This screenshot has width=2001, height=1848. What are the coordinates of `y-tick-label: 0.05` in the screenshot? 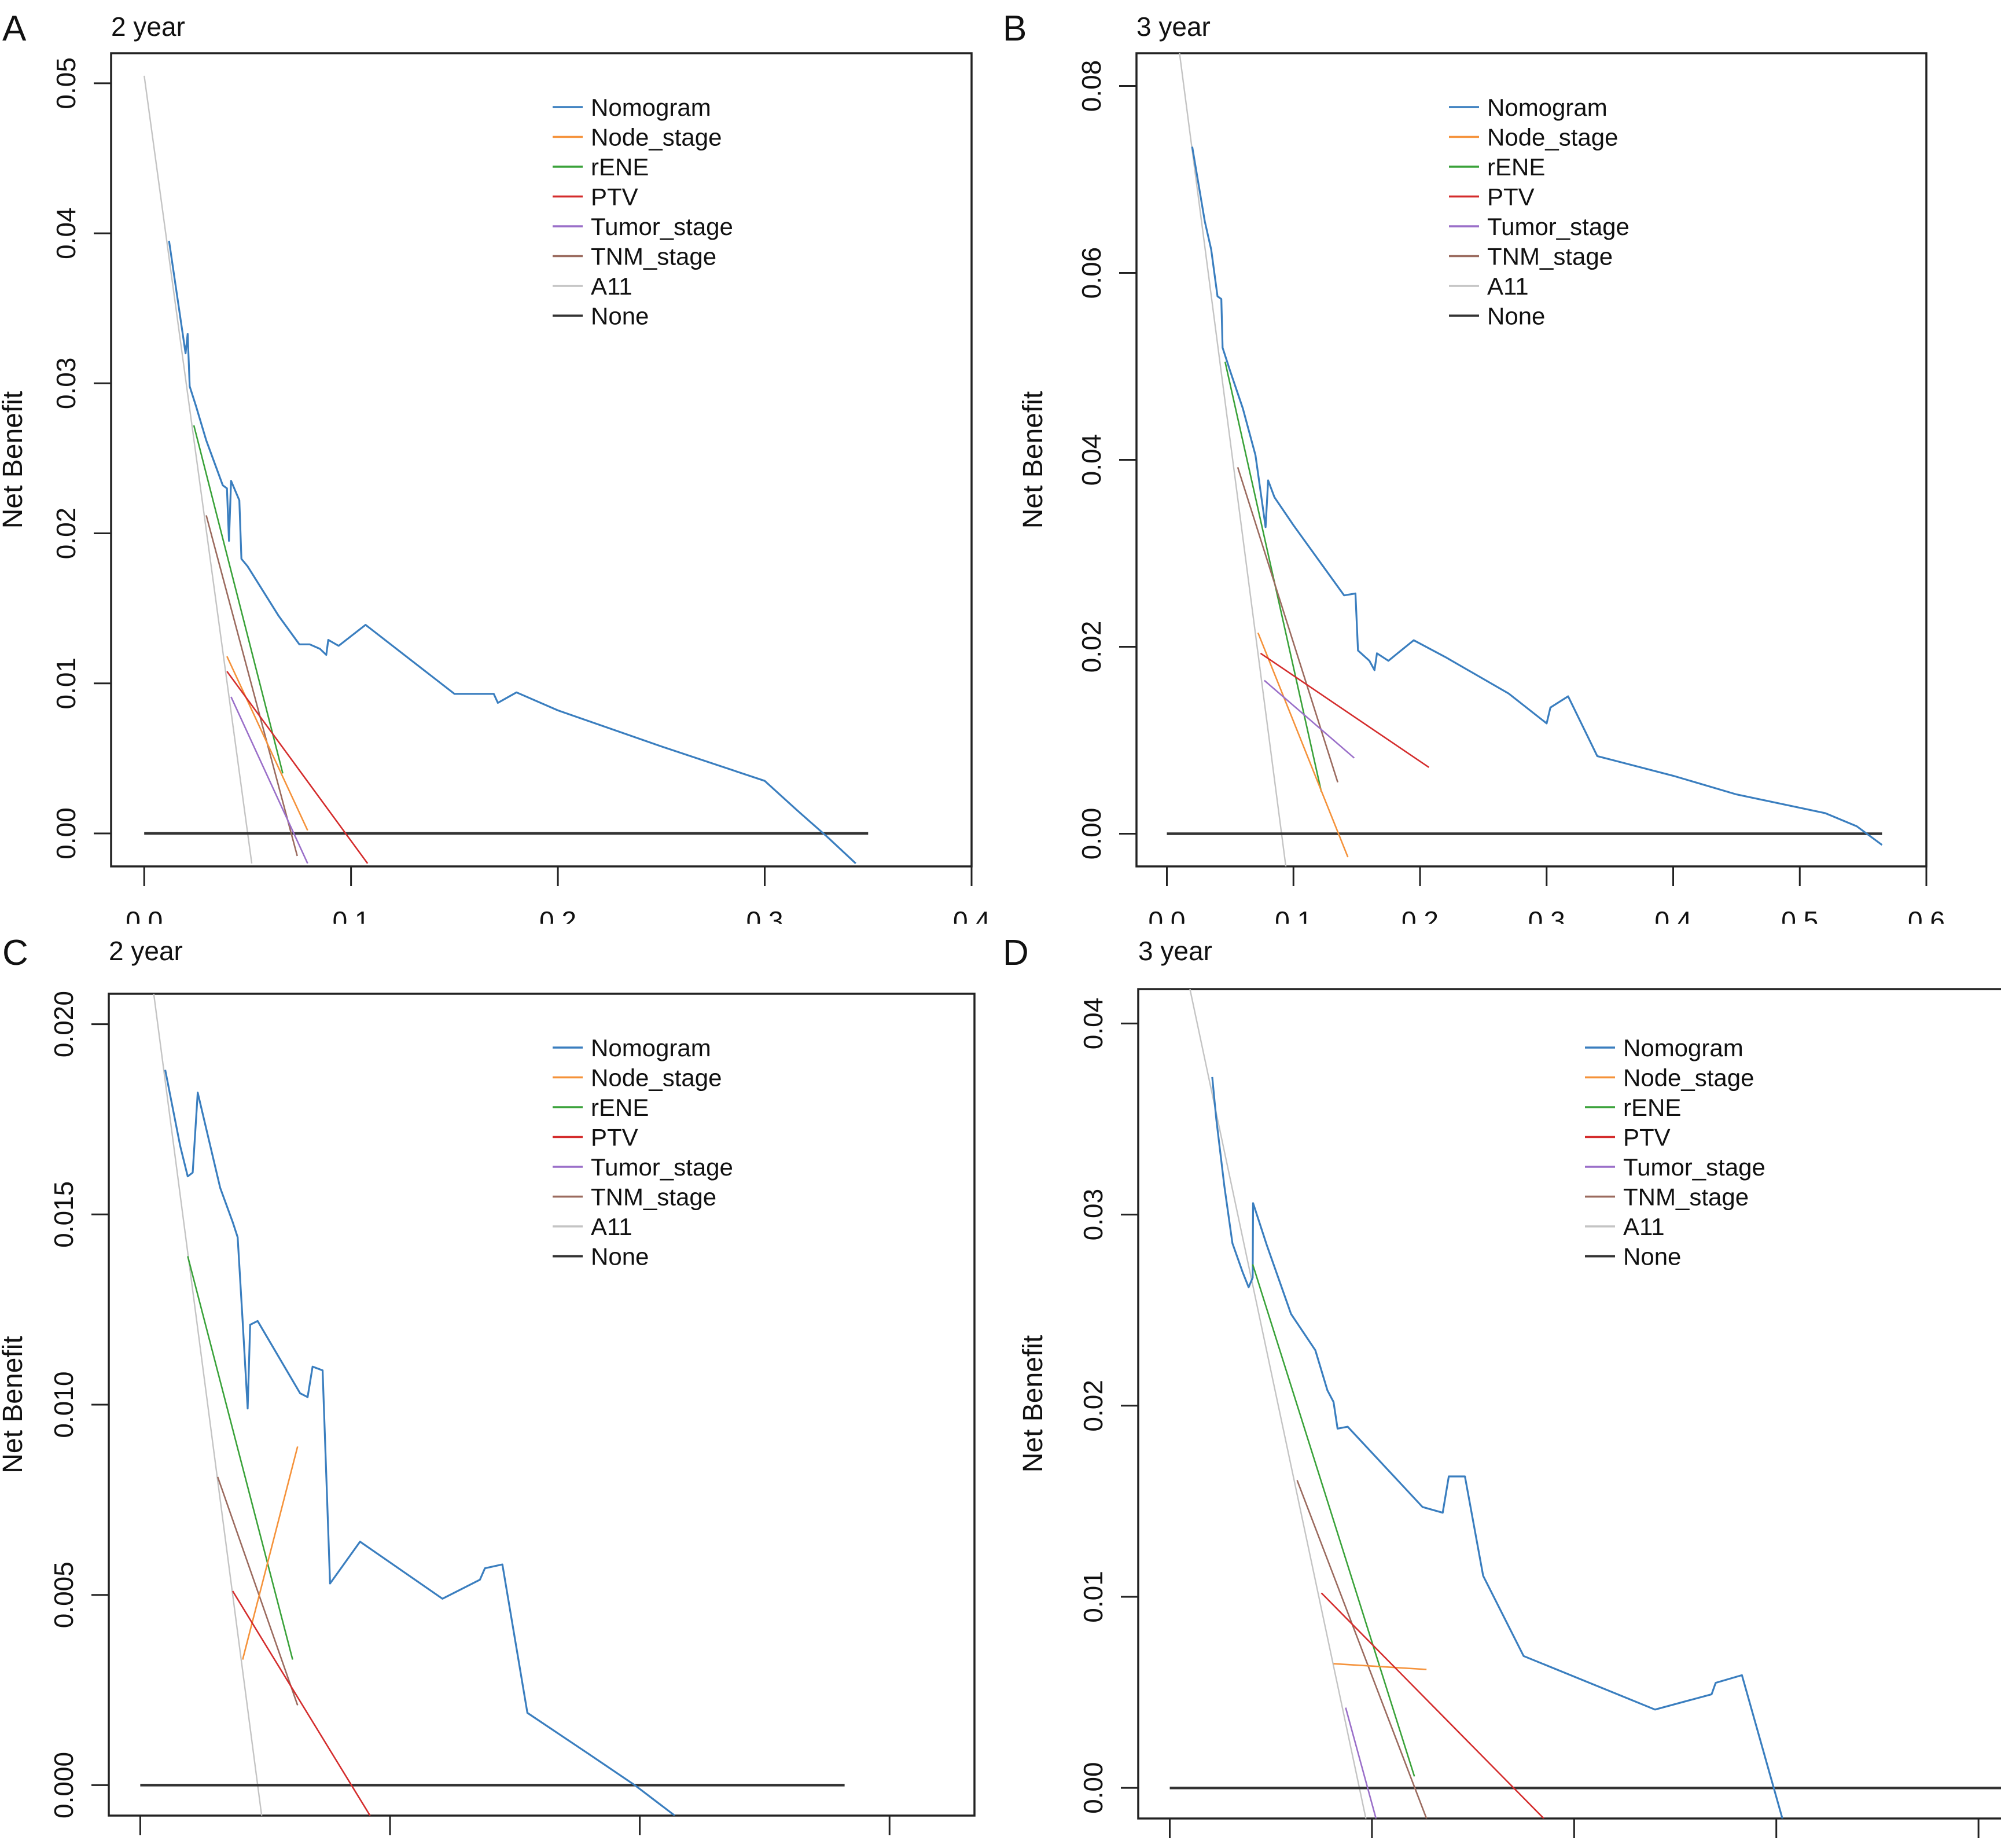 It's located at (66, 83).